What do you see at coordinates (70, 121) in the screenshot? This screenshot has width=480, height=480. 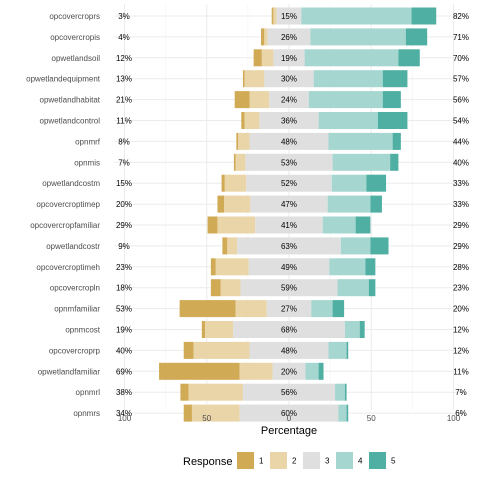 I see `category-label: opwetlandcontrol` at bounding box center [70, 121].